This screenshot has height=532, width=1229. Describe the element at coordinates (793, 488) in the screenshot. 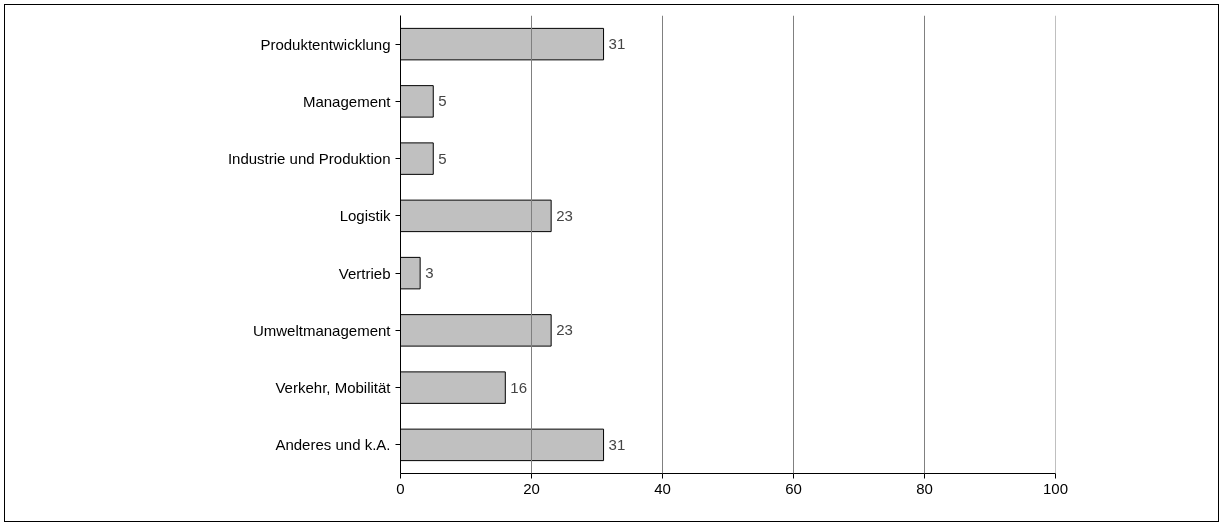

I see `x-tick-label: 60` at that location.